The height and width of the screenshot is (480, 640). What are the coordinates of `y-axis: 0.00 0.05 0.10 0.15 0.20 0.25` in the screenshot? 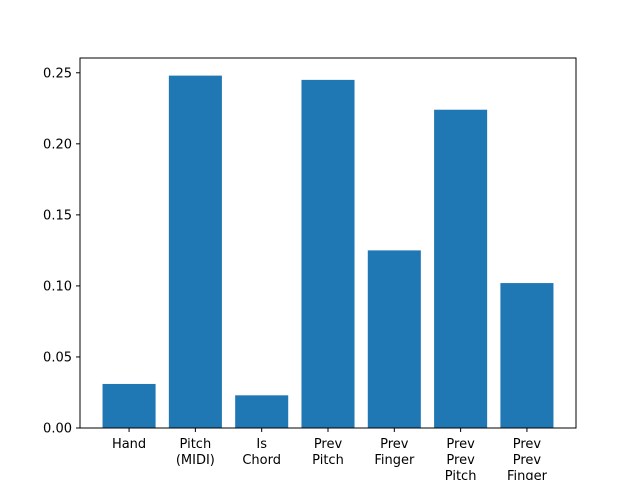 It's located at (61, 251).